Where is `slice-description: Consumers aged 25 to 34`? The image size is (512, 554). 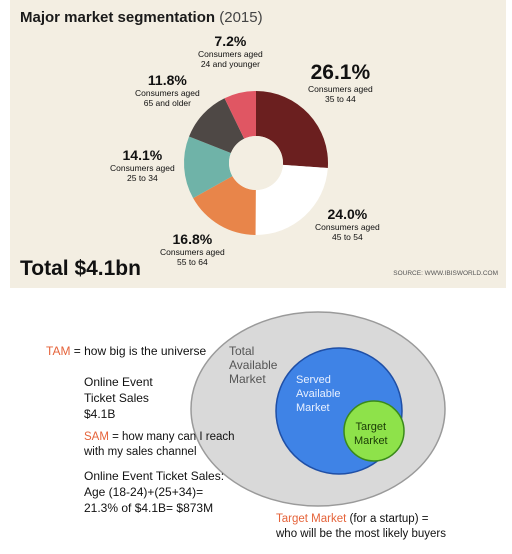 slice-description: Consumers aged 25 to 34 is located at coordinates (142, 173).